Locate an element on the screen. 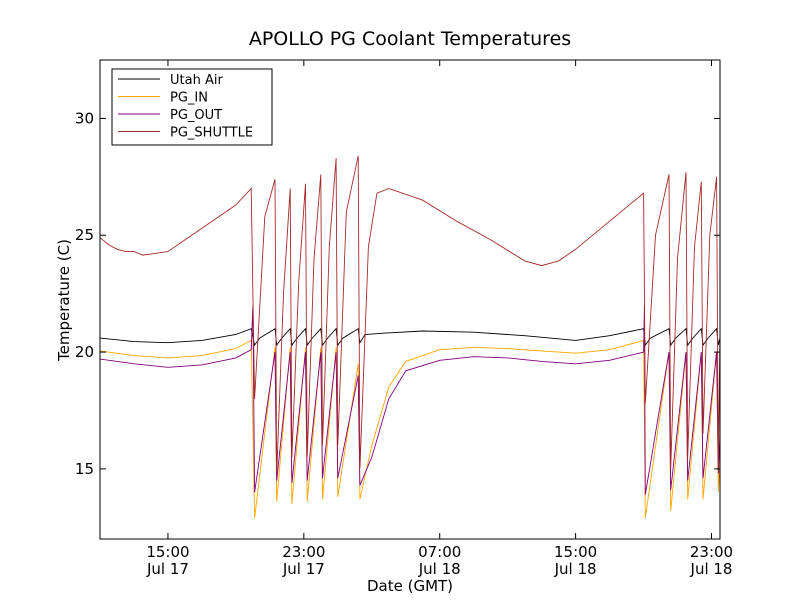 The height and width of the screenshot is (600, 800). legend-label-utah-air: Utah Air is located at coordinates (196, 80).